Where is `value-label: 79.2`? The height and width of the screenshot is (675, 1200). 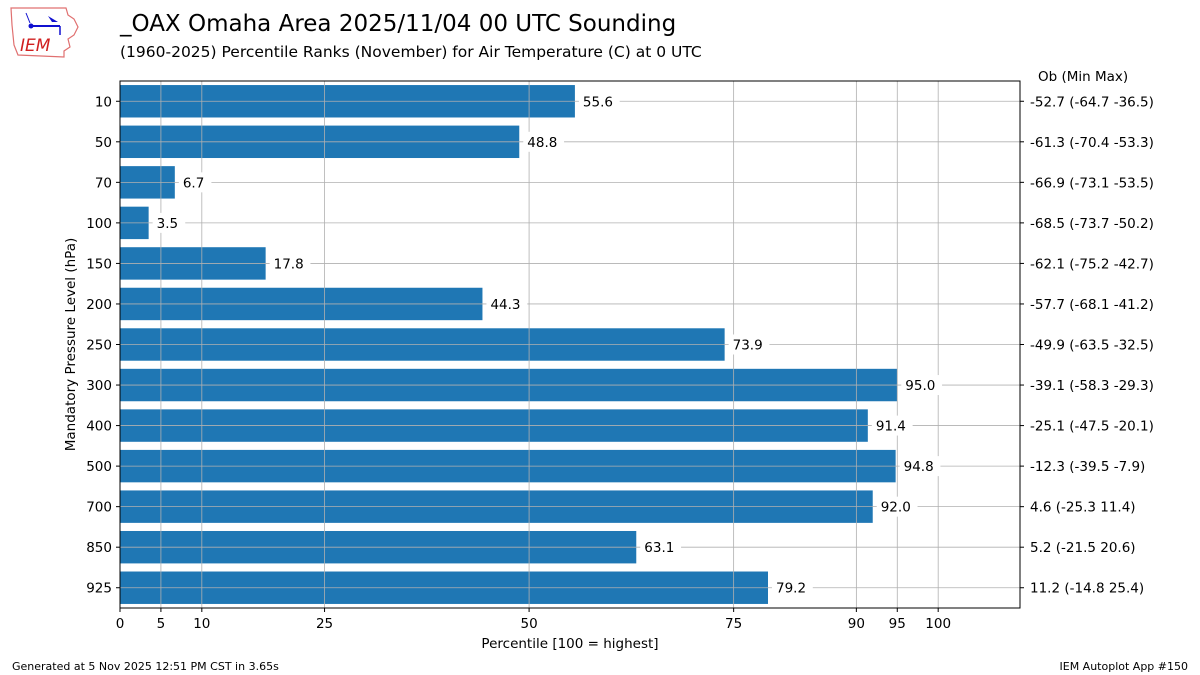
value-label: 79.2 is located at coordinates (791, 589).